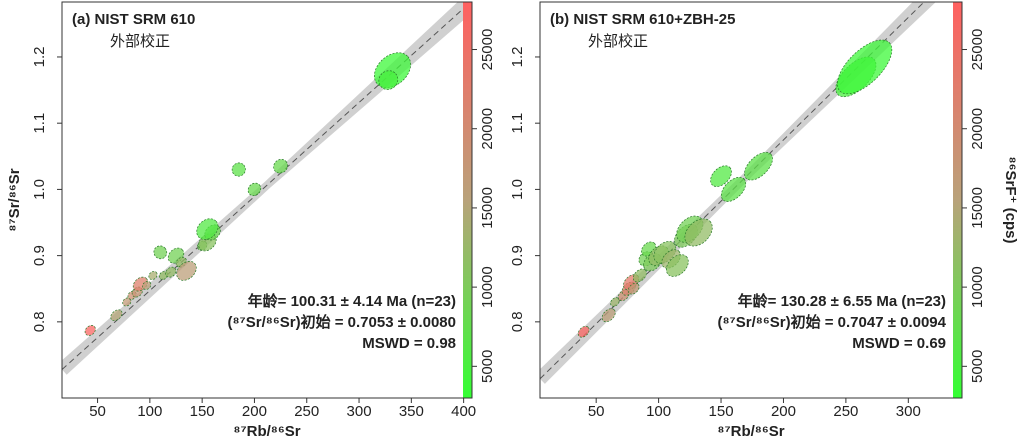 This screenshot has width=1024, height=442. Describe the element at coordinates (642, 19) in the screenshot. I see `panel-title: (b) NIST SRM 610+ZBH-25` at that location.